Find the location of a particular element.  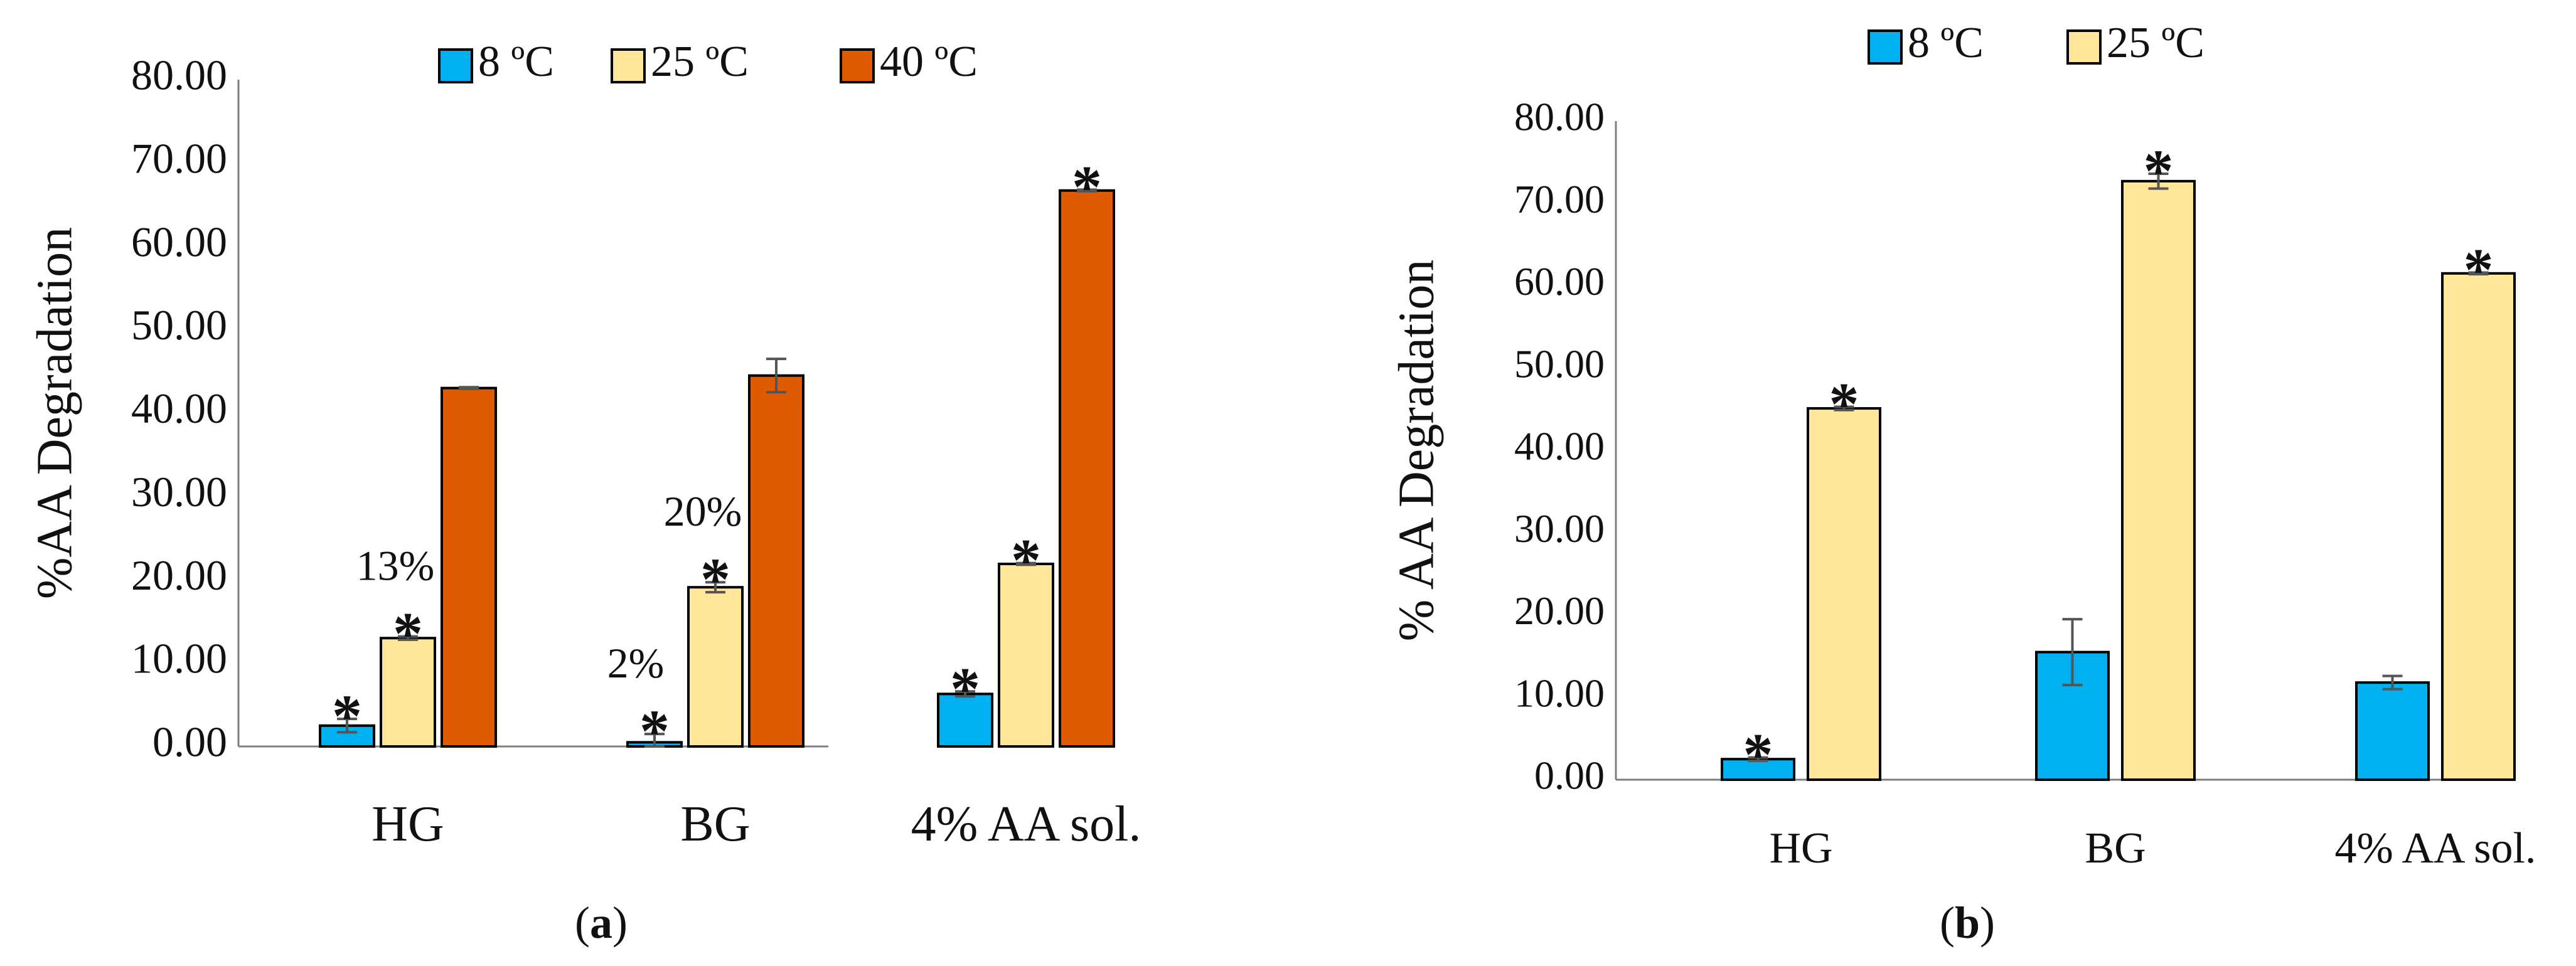

legend-label: 40 ºC is located at coordinates (929, 62).